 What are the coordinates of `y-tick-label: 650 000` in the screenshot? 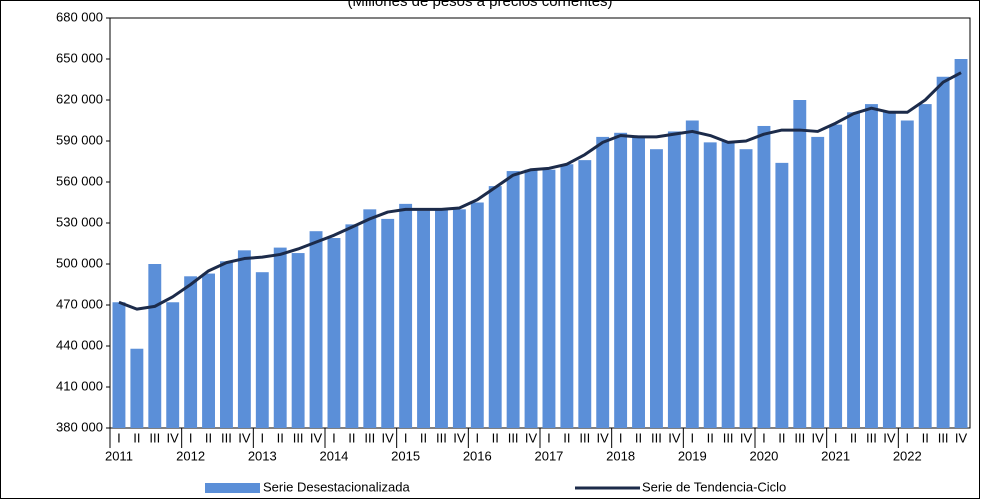 It's located at (79, 57).